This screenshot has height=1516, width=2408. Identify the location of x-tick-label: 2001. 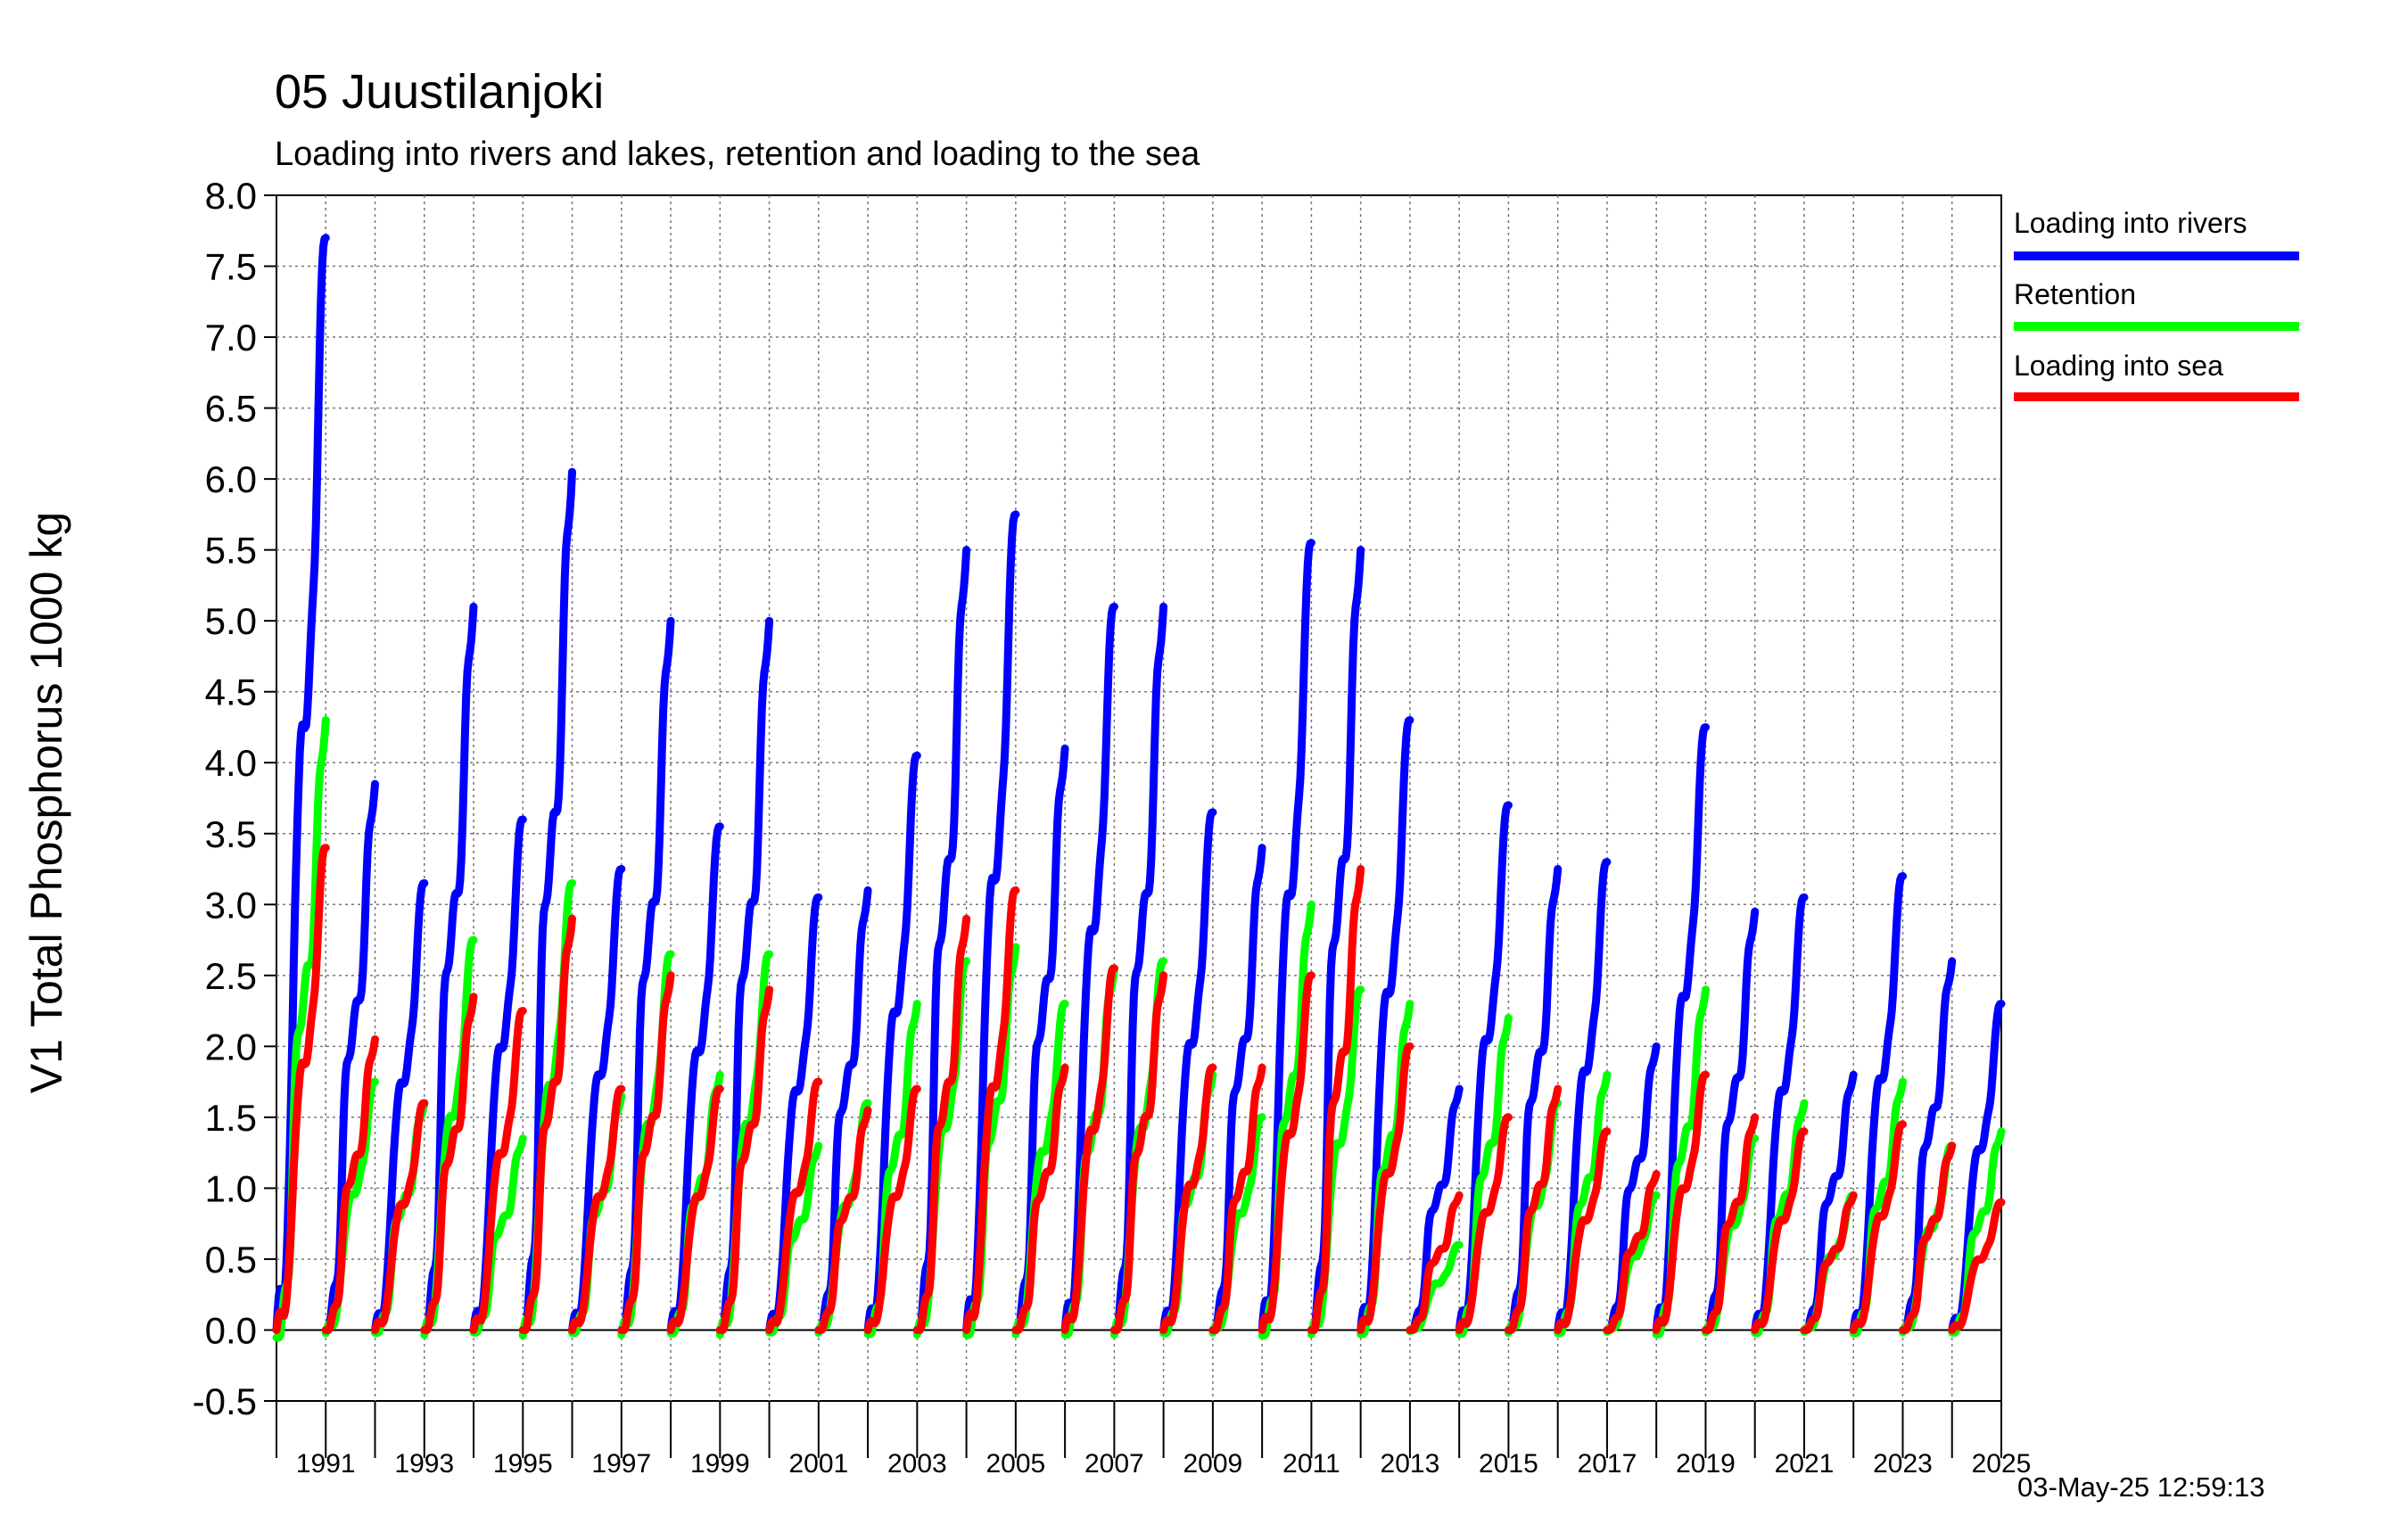
(818, 1464).